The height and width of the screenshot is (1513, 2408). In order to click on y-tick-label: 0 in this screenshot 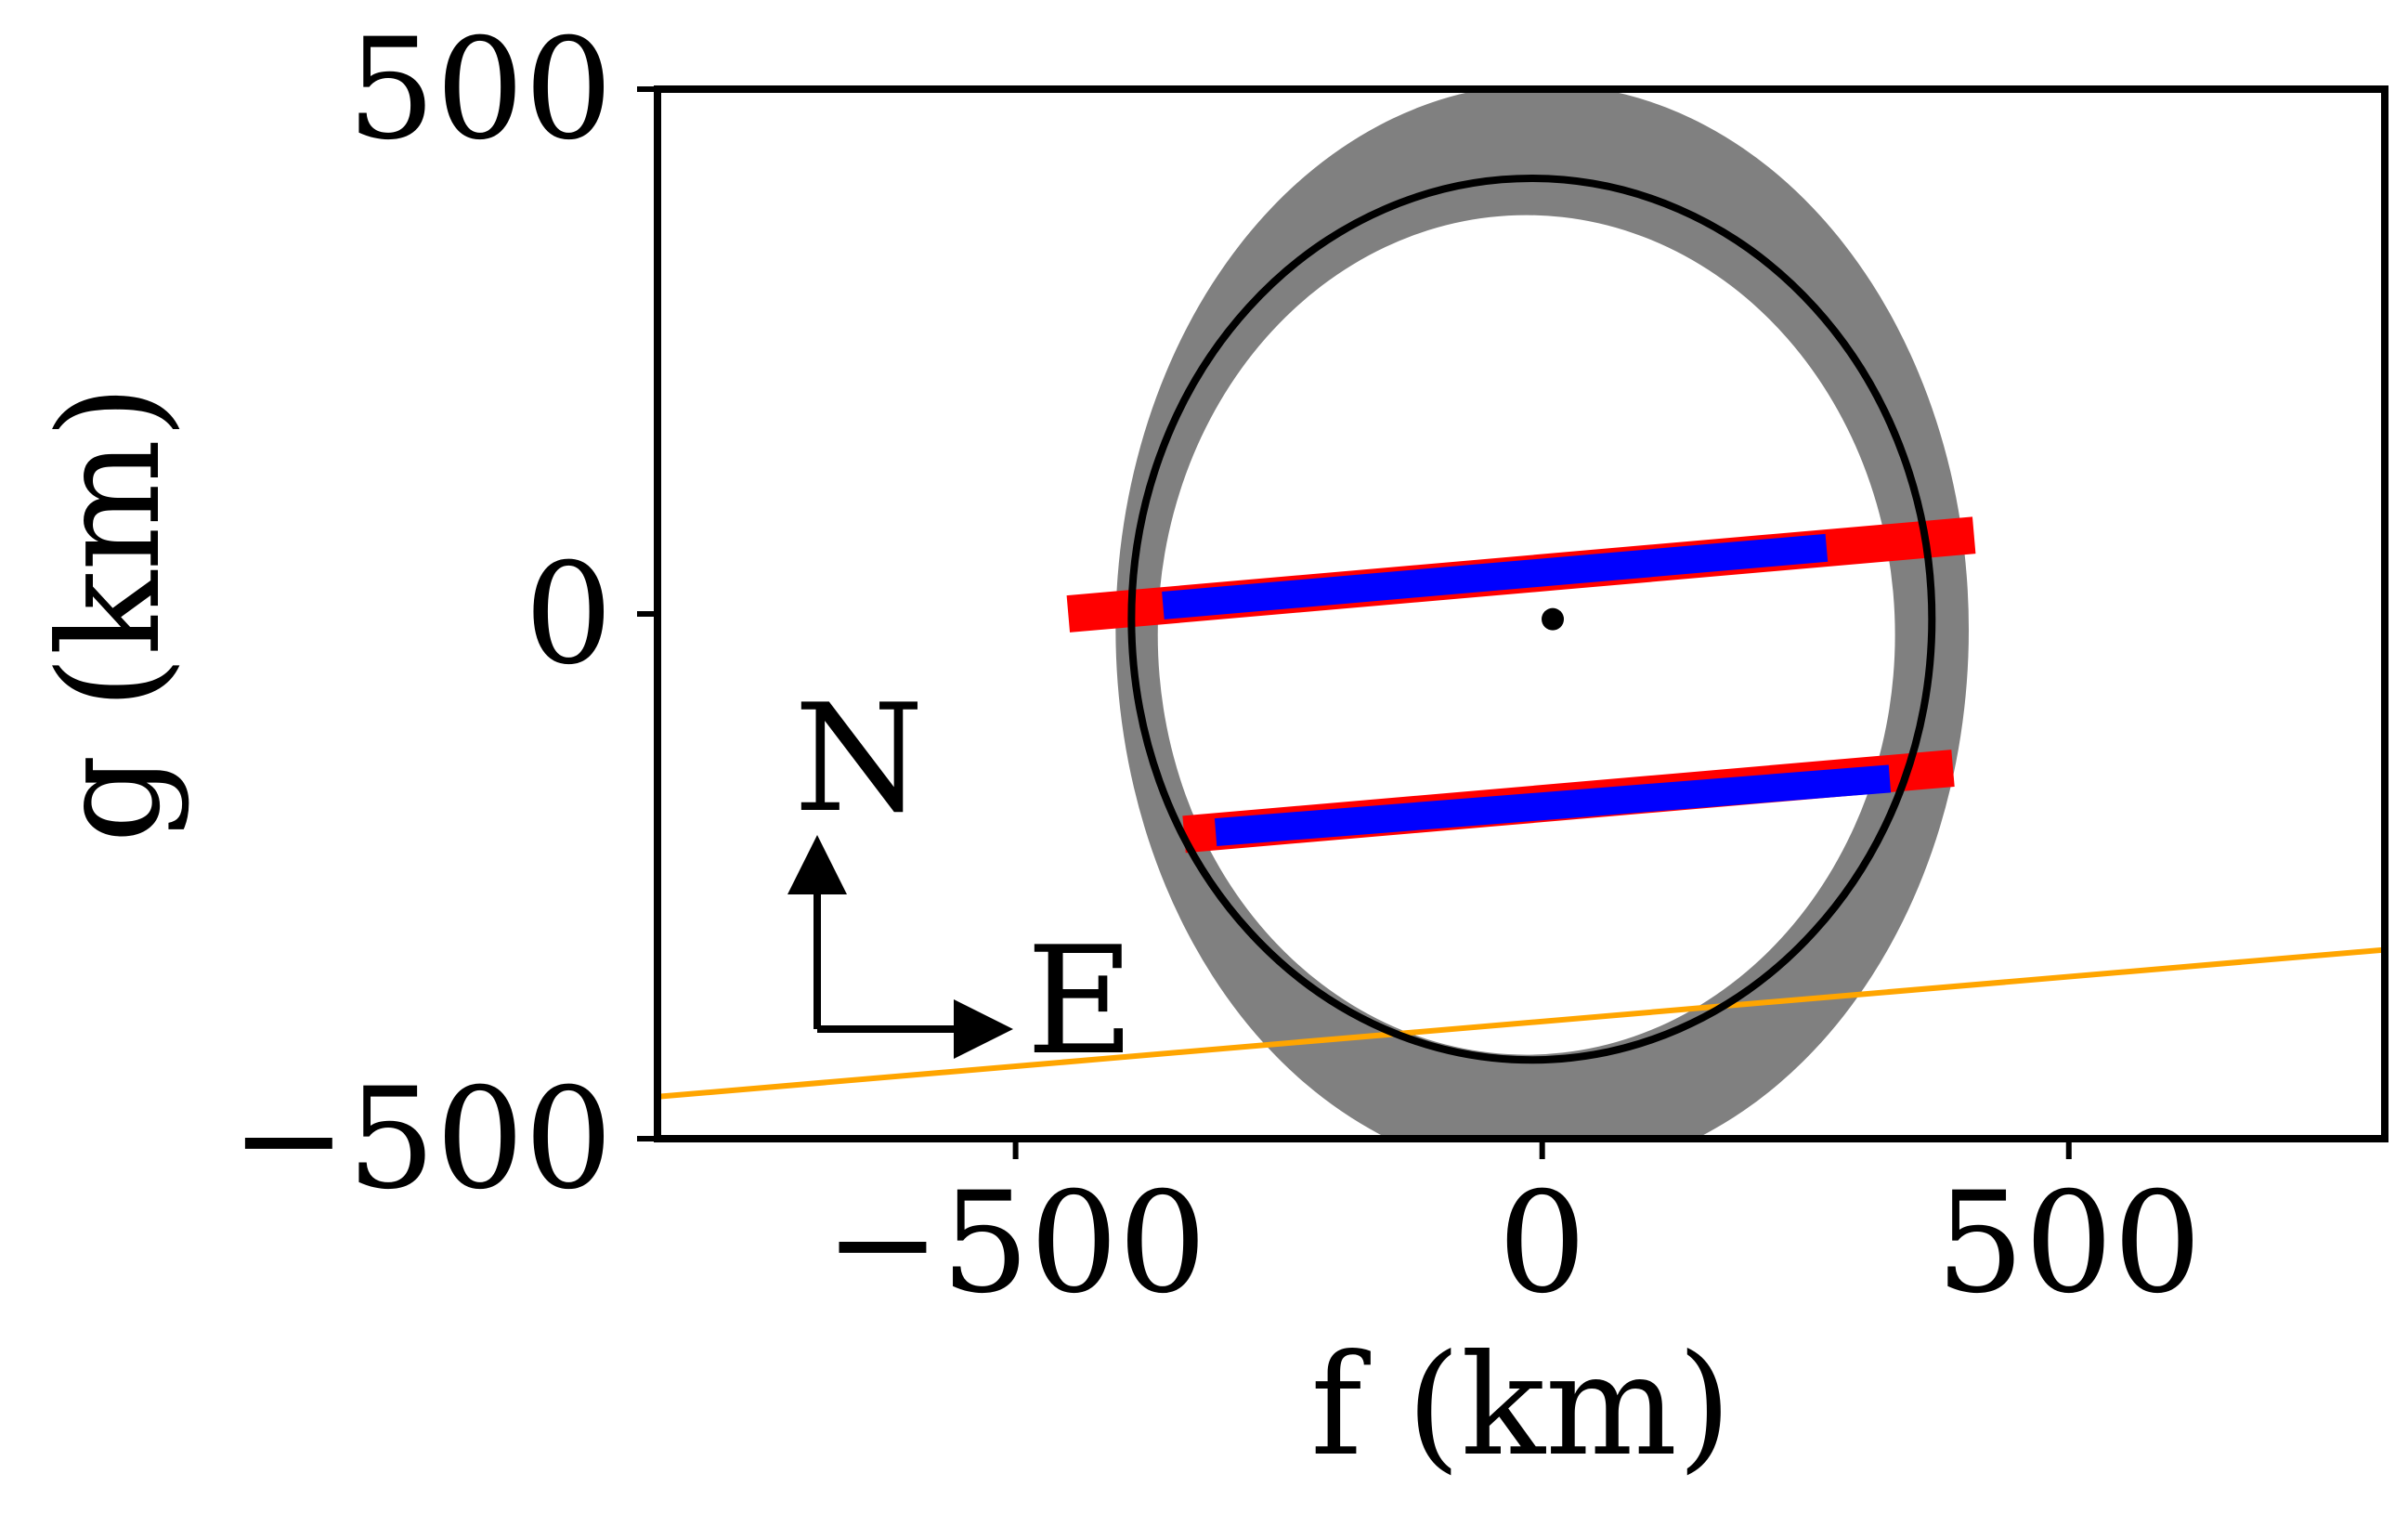, I will do `click(569, 615)`.